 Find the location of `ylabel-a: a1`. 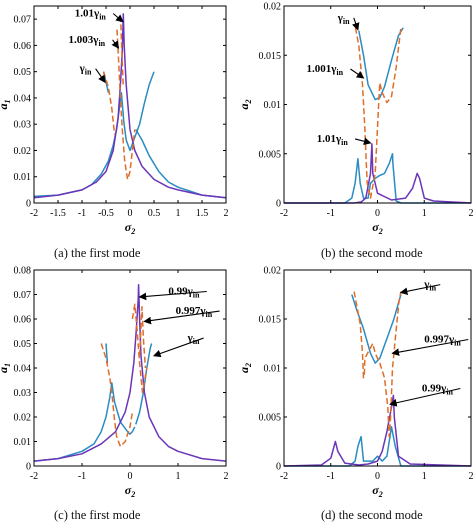

ylabel-a: a1 is located at coordinates (6, 105).